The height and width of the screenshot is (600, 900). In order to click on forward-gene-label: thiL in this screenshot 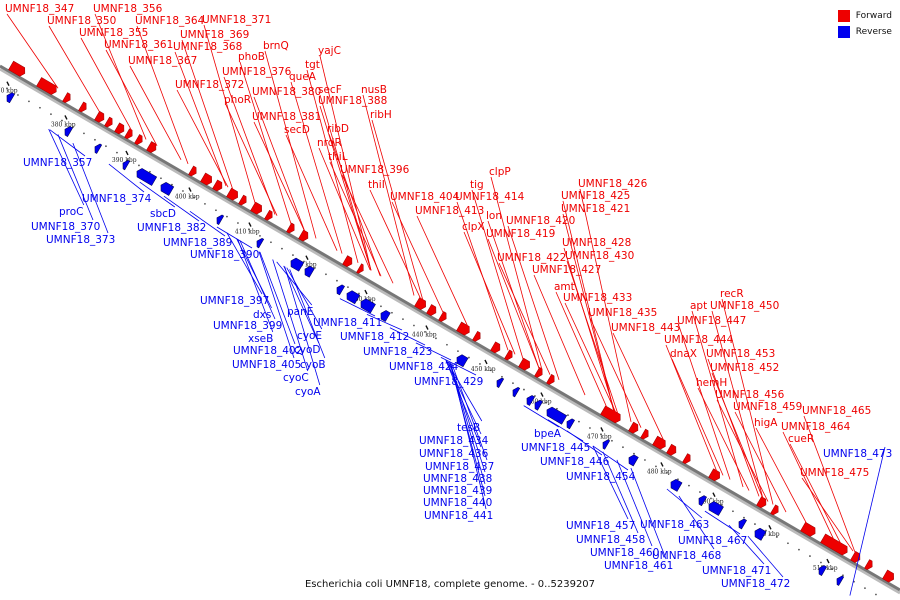, I will do `click(338, 157)`.